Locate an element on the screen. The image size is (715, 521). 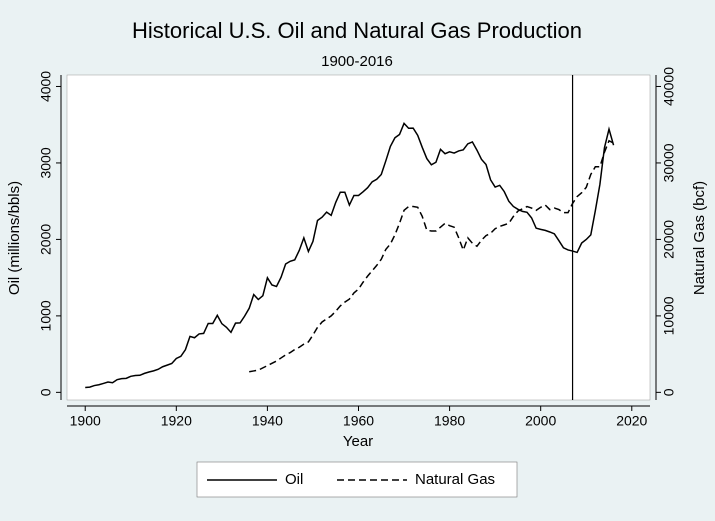
y2-tick-label: 10000 is located at coordinates (669, 315).